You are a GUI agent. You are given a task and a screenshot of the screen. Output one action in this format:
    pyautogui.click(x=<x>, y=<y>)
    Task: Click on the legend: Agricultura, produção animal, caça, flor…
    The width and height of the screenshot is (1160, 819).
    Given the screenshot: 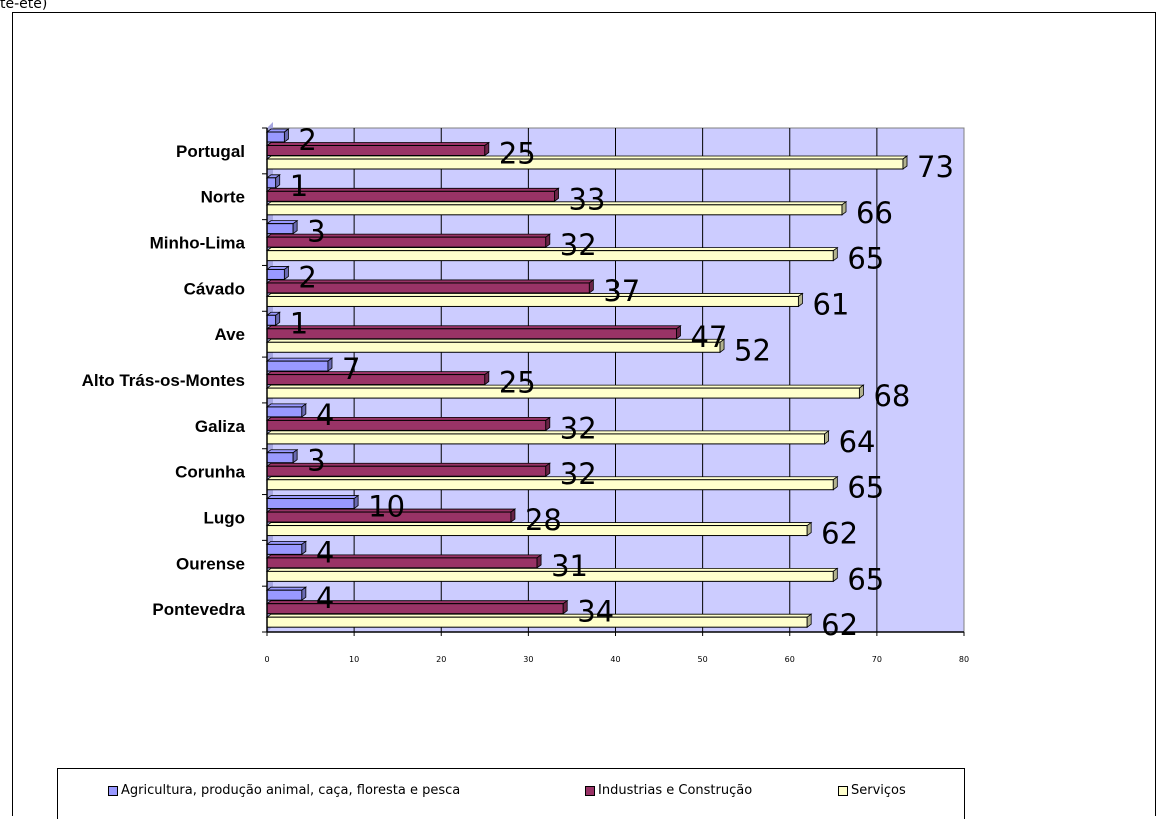 What is the action you would take?
    pyautogui.click(x=511, y=793)
    